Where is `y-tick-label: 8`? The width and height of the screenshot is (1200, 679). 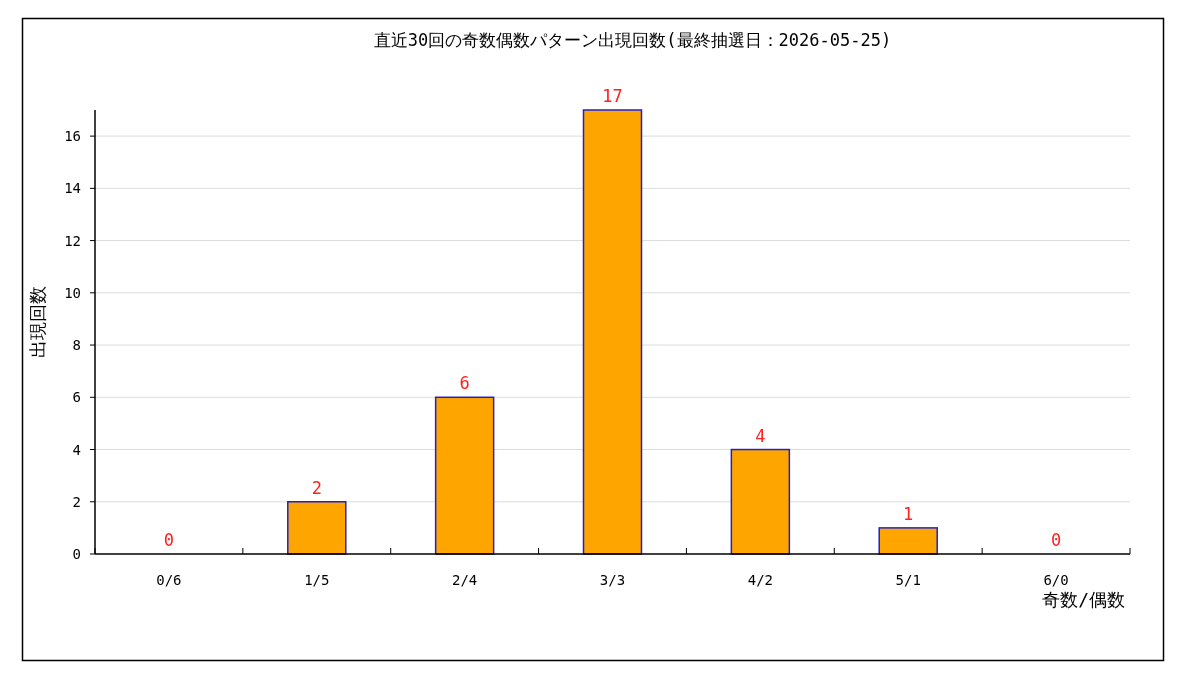 y-tick-label: 8 is located at coordinates (76, 345).